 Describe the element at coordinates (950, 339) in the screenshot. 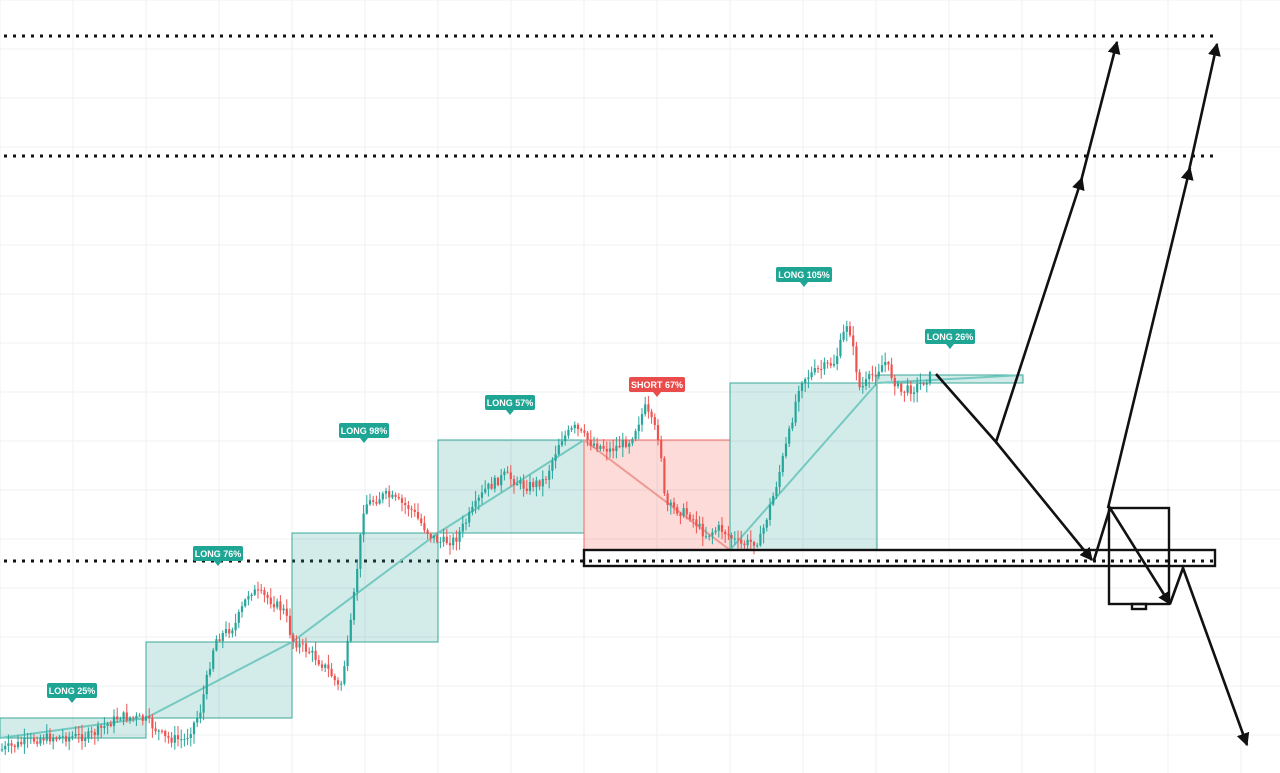

I see `trade-label-long-26: LONG 26%` at that location.